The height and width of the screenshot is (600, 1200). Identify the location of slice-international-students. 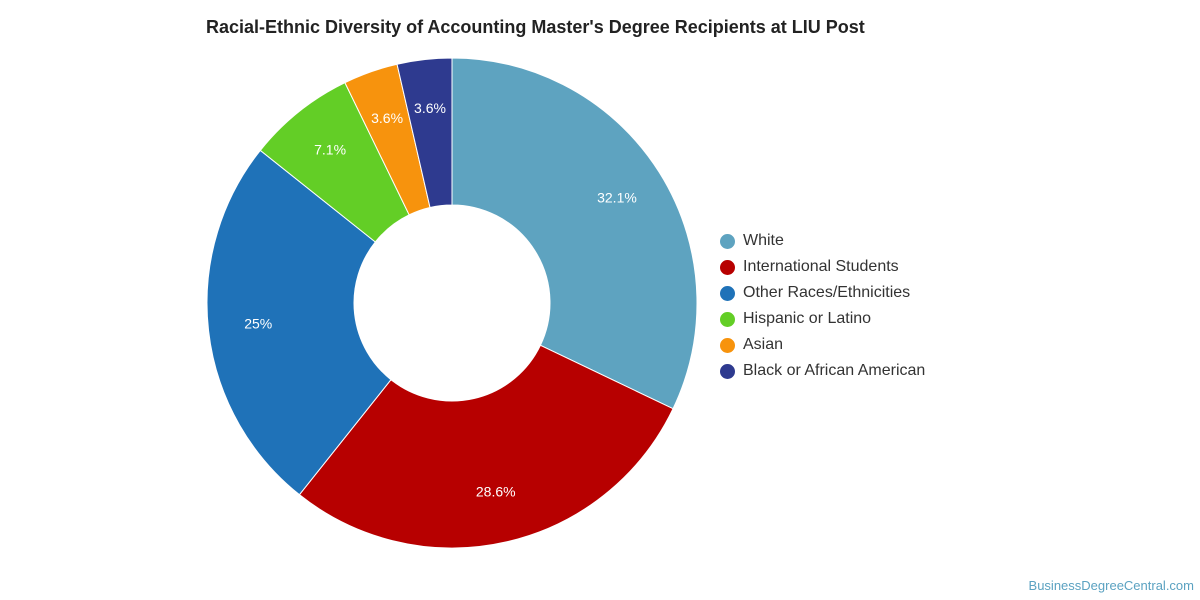
(486, 446).